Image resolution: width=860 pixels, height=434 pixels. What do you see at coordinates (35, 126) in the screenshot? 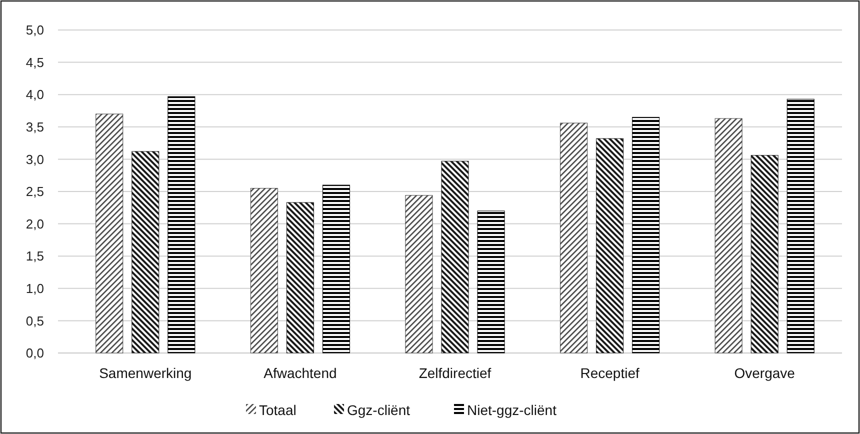
I see `y-tick-label: 3,5` at bounding box center [35, 126].